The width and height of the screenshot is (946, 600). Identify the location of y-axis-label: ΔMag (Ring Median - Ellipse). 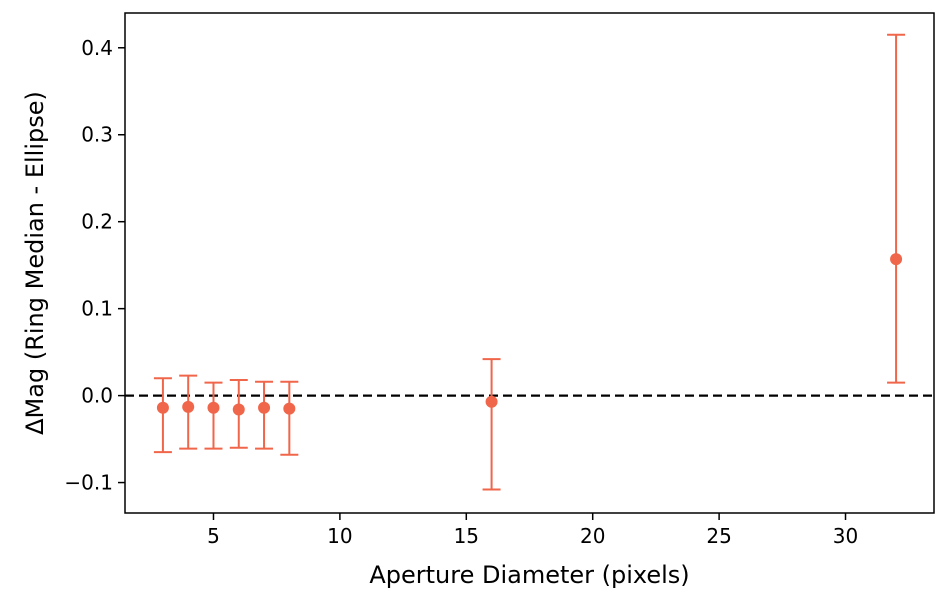
(35, 263).